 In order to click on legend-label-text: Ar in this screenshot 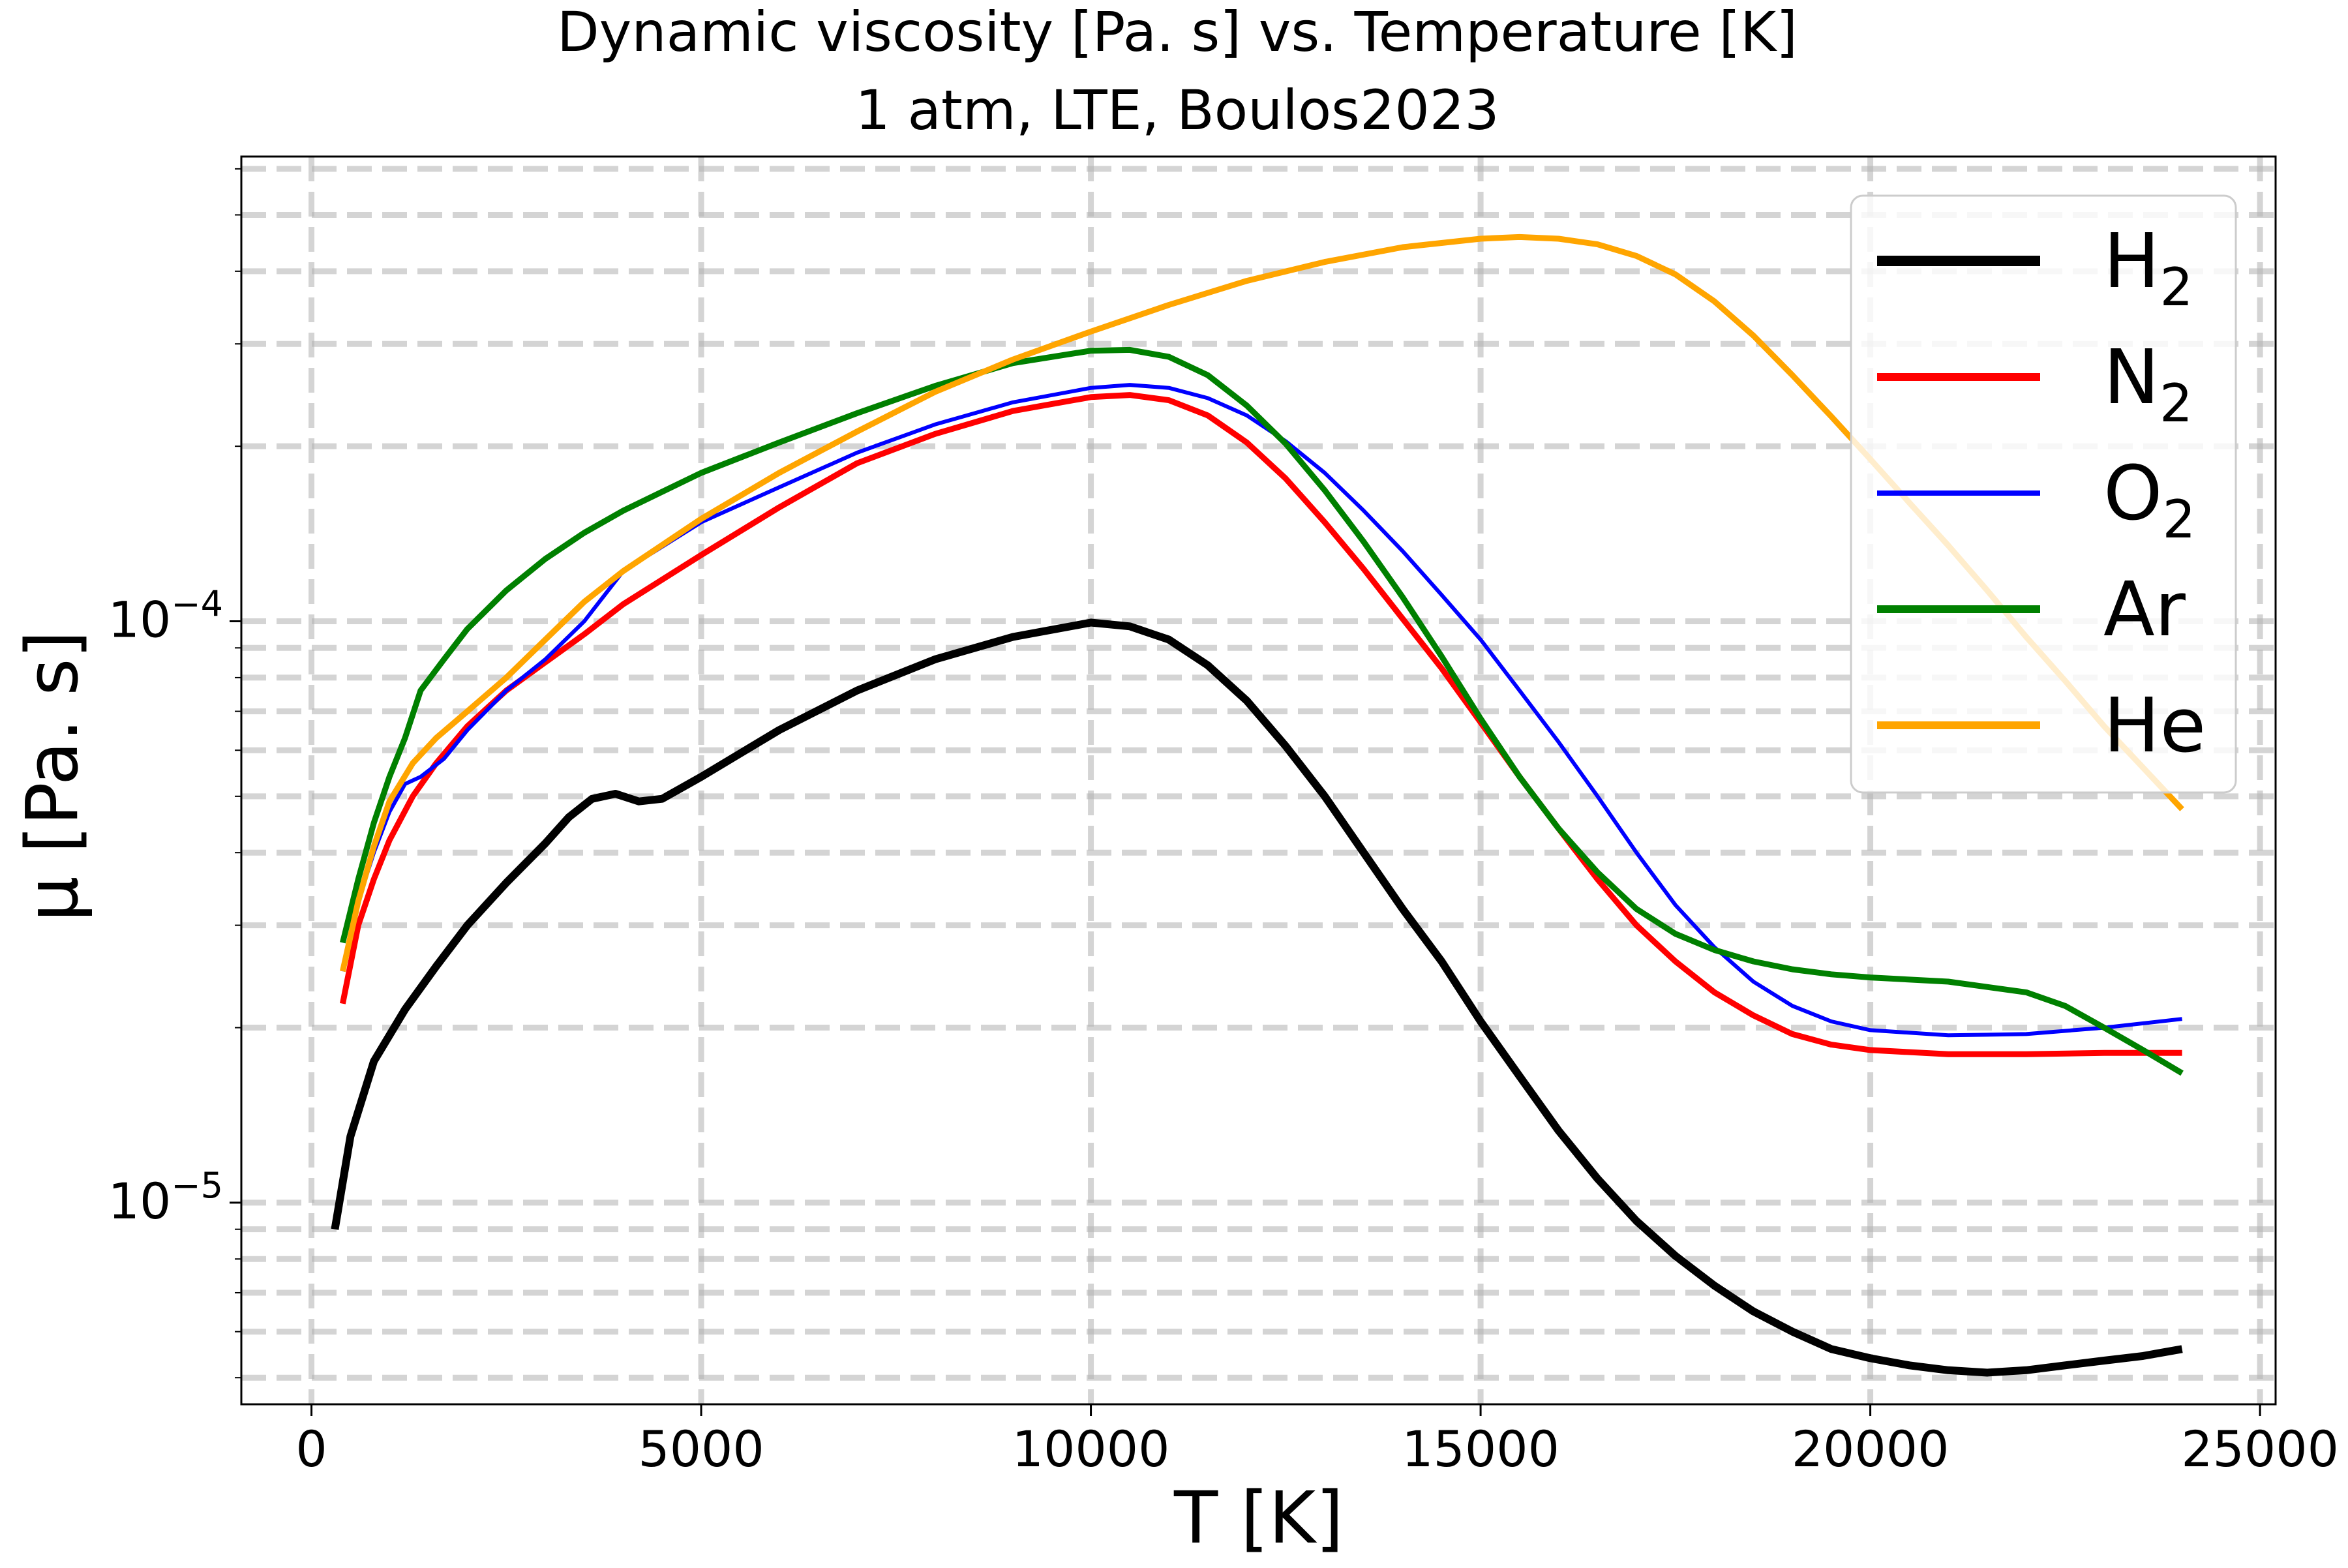, I will do `click(2145, 610)`.